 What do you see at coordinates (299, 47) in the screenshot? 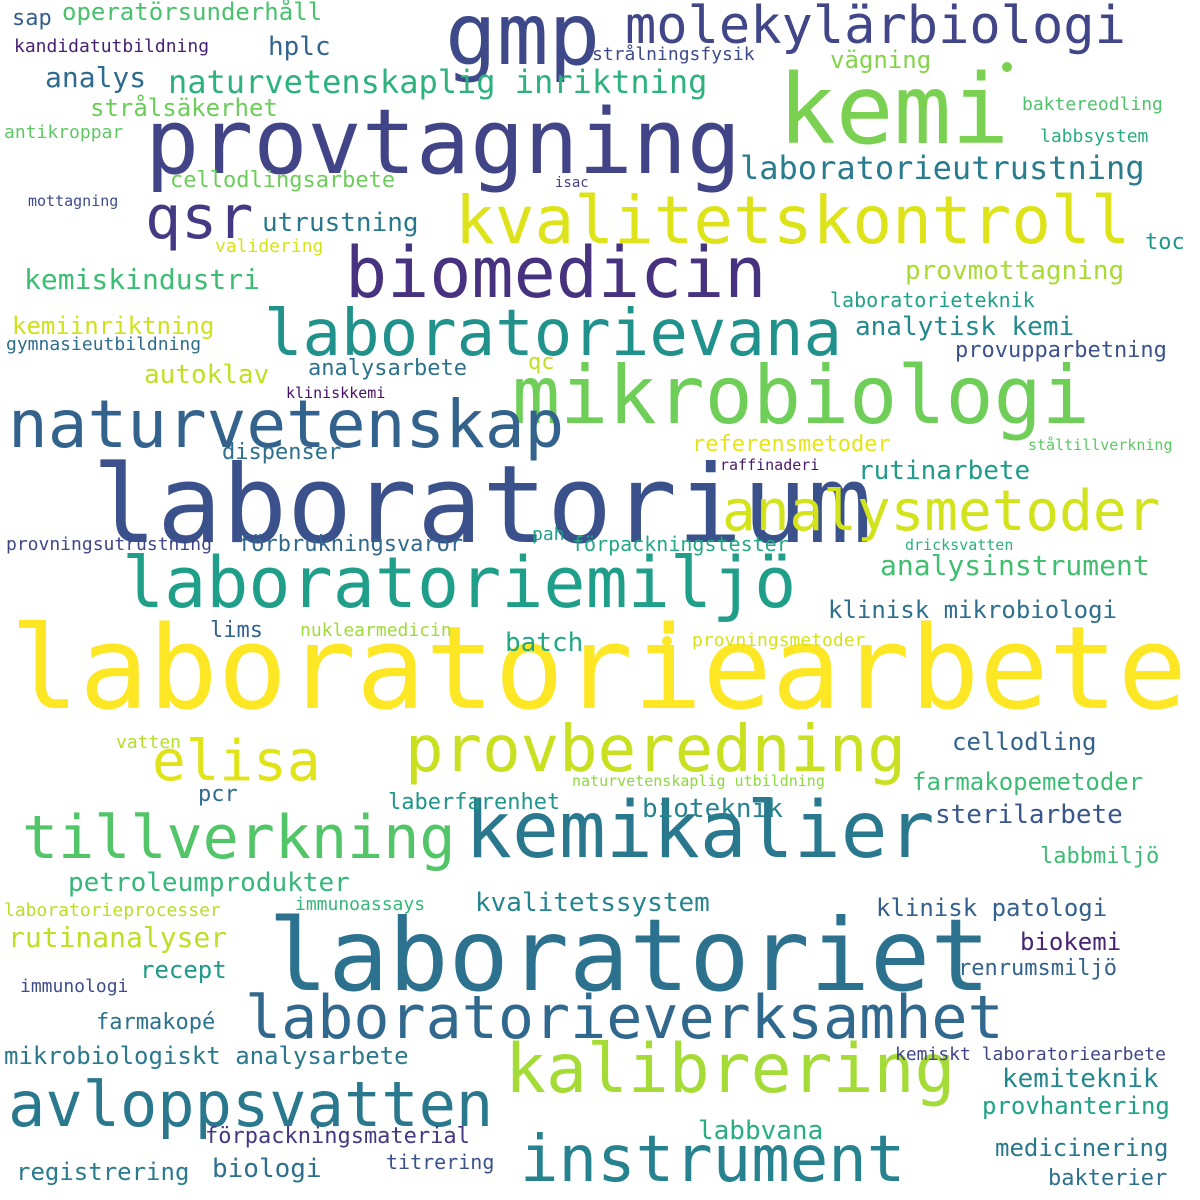
I see `word-hplc: hplc` at bounding box center [299, 47].